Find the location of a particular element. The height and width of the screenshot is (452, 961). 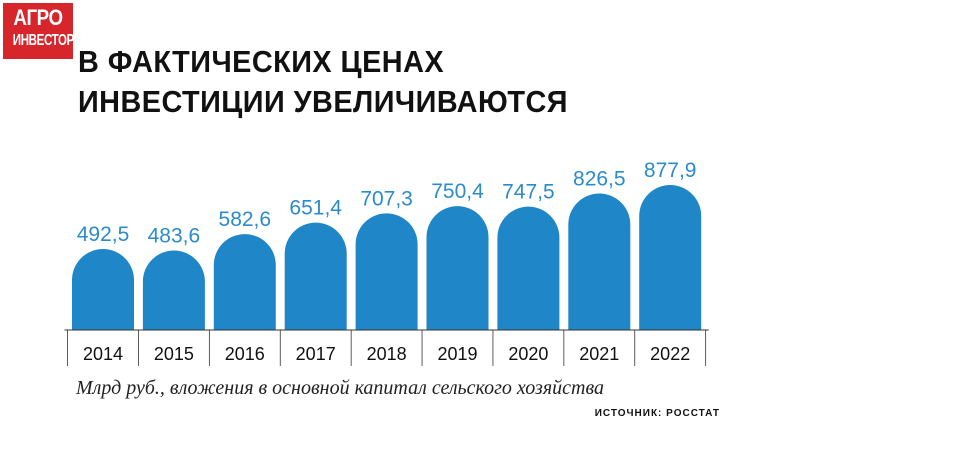

bar-2021 is located at coordinates (599, 261).